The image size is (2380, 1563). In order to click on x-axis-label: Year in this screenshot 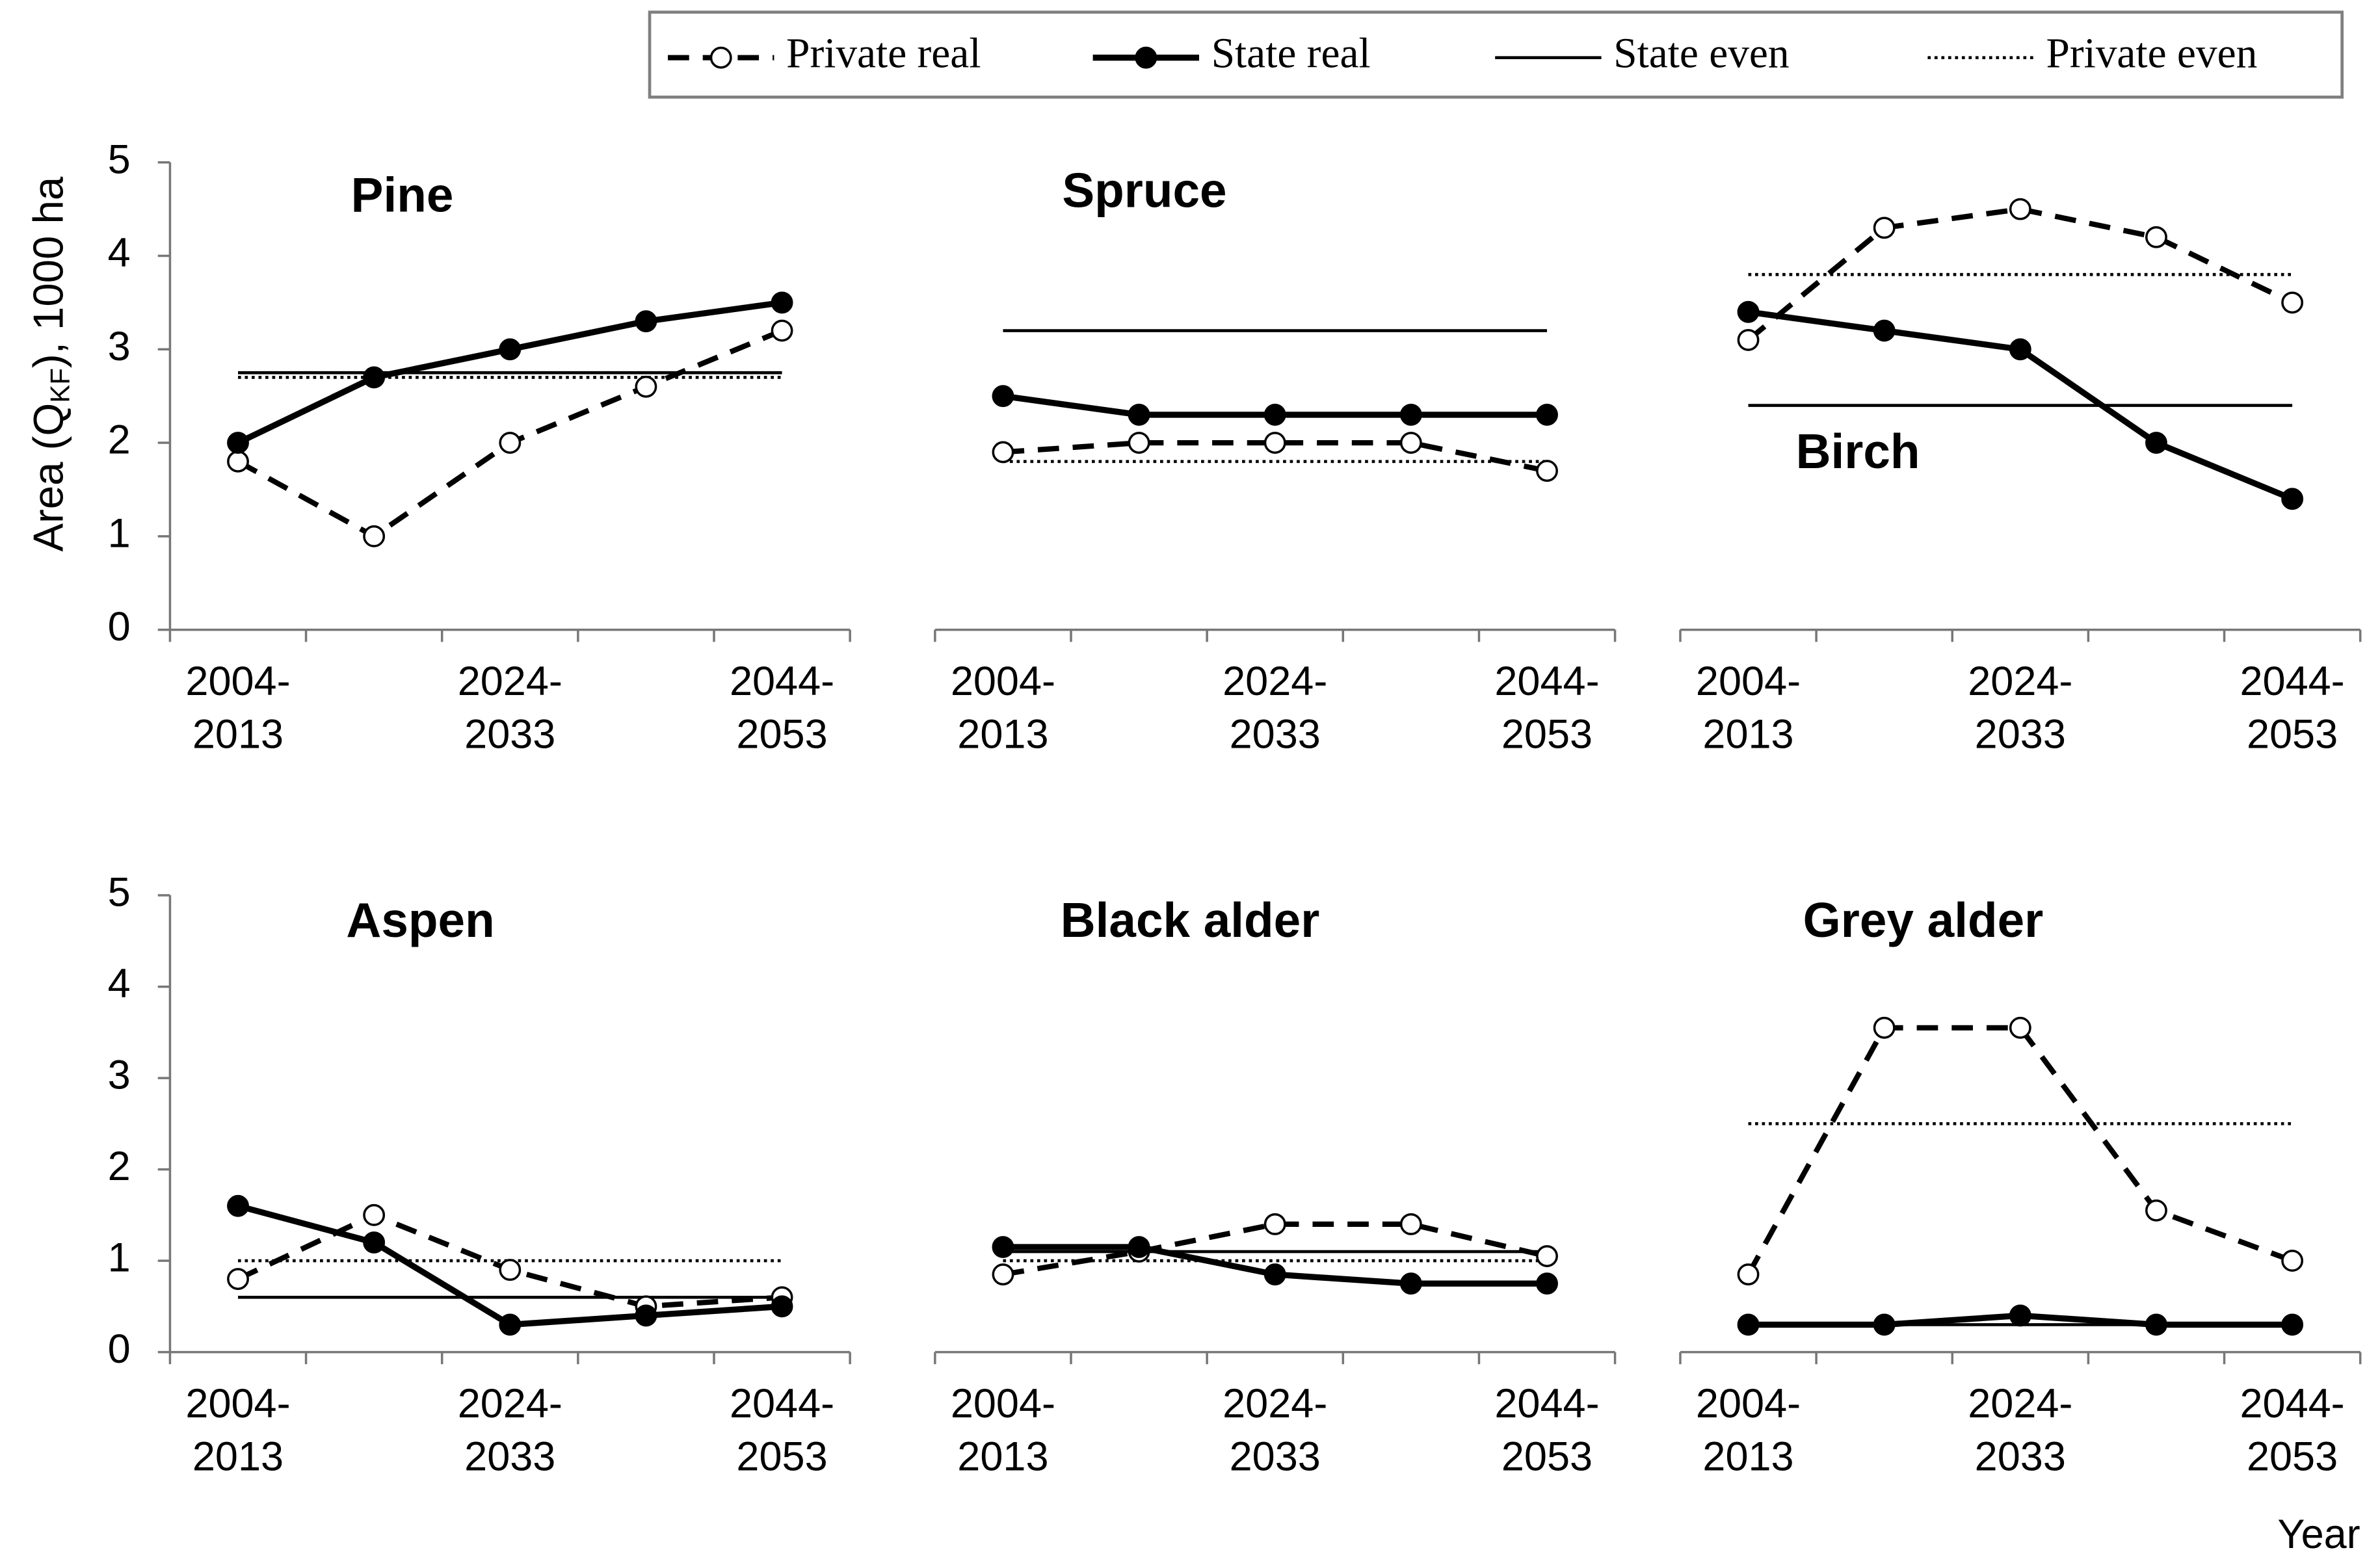, I will do `click(2318, 1534)`.